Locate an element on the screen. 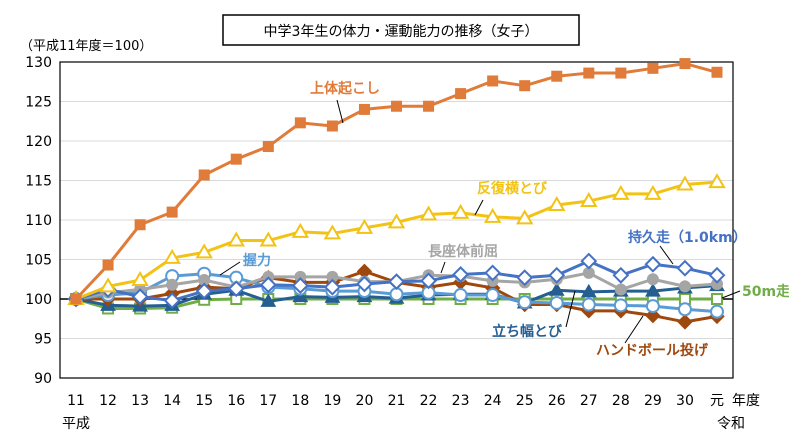 This screenshot has height=444, width=789. y-tick-label: 115 is located at coordinates (38, 182).